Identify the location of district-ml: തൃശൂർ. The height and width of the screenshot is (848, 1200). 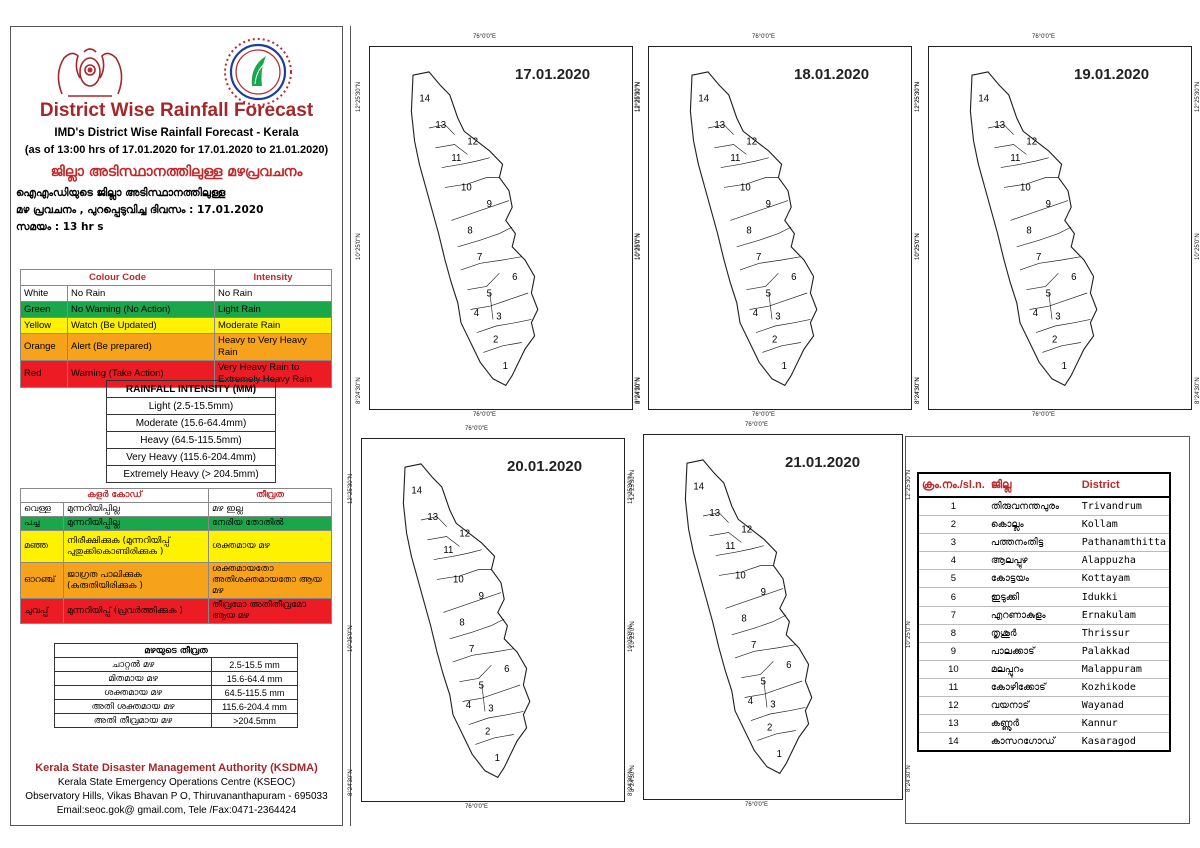
(1033, 633).